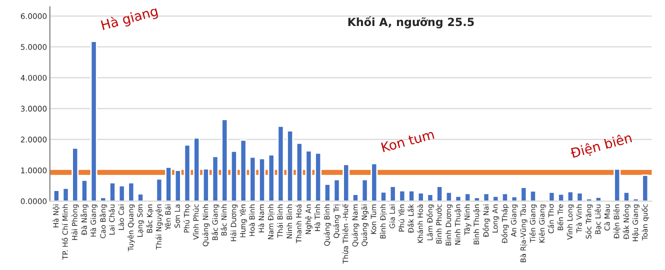  I want to click on text: Khối A, ngưỡng 25.5, so click(411, 22).